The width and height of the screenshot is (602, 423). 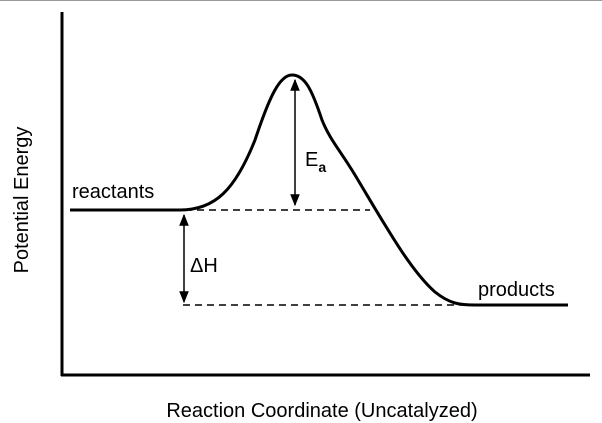 What do you see at coordinates (516, 290) in the screenshot?
I see `products-label: products` at bounding box center [516, 290].